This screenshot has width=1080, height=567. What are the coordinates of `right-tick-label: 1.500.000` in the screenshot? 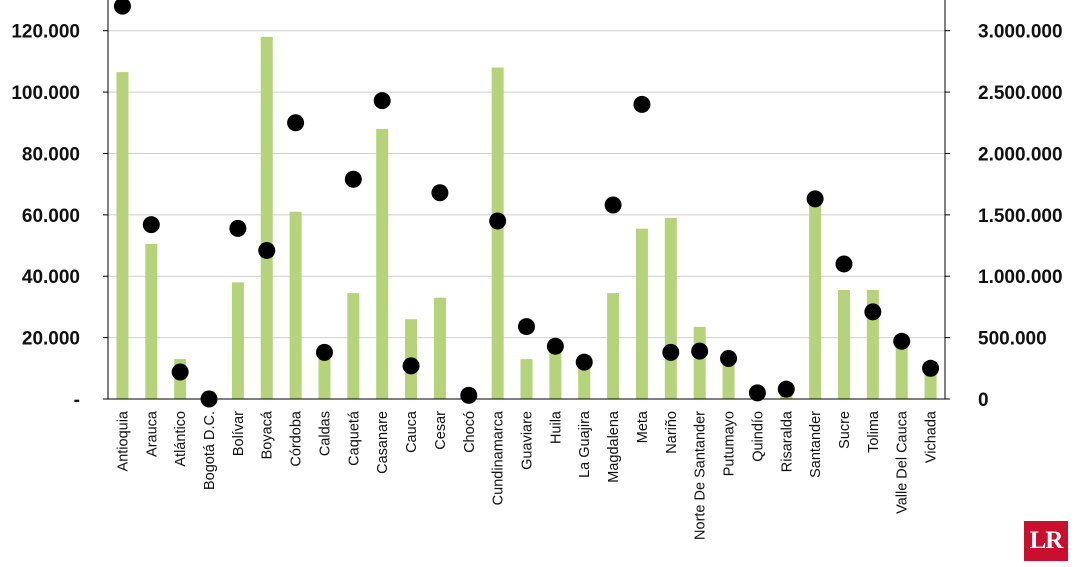 It's located at (1020, 216).